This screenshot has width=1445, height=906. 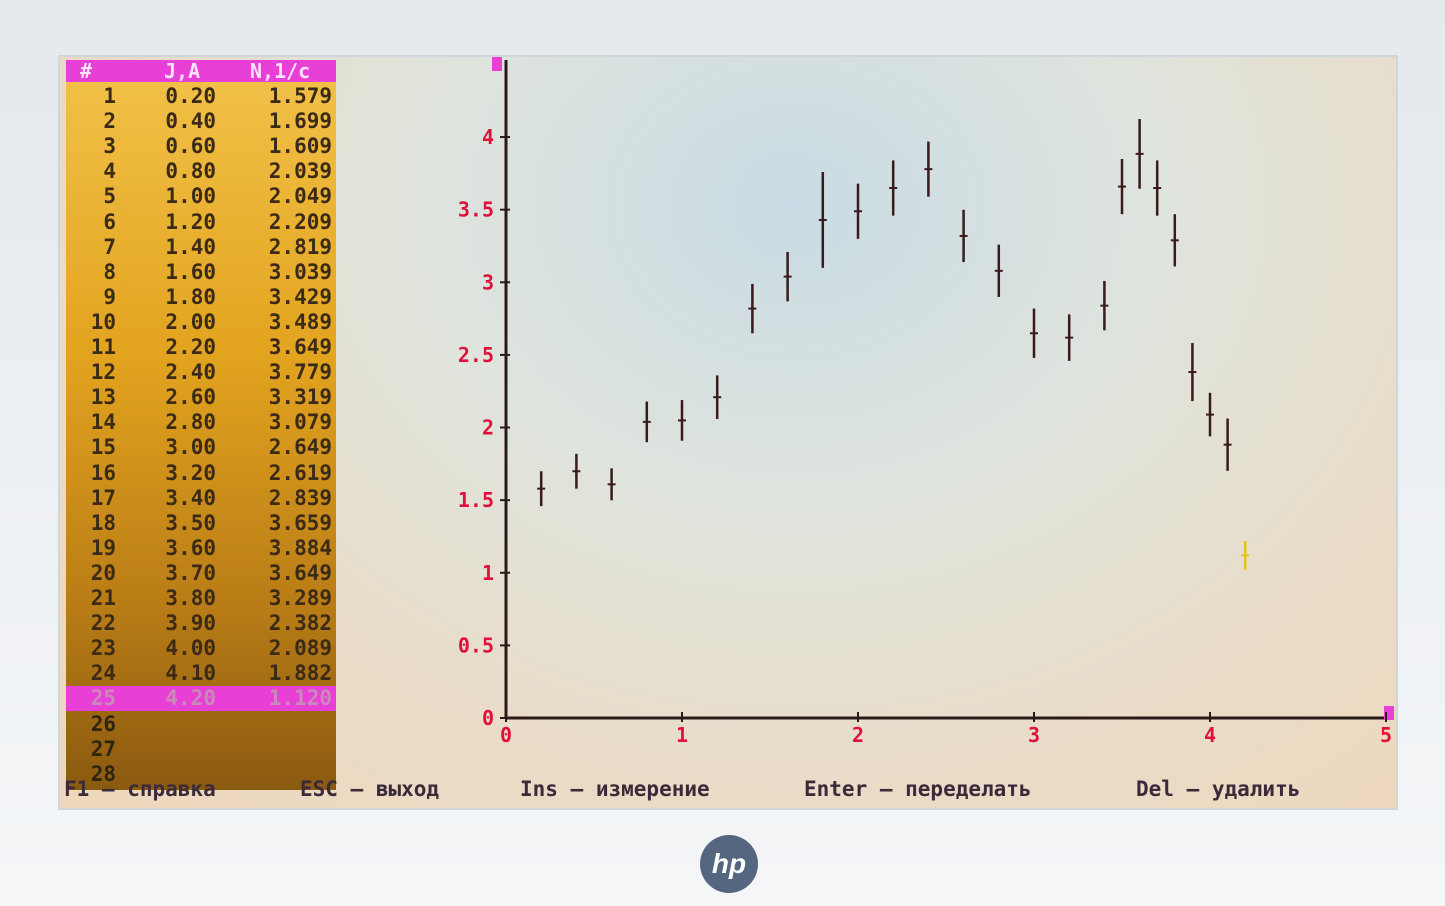 What do you see at coordinates (300, 171) in the screenshot?
I see `row-rate: 2.039` at bounding box center [300, 171].